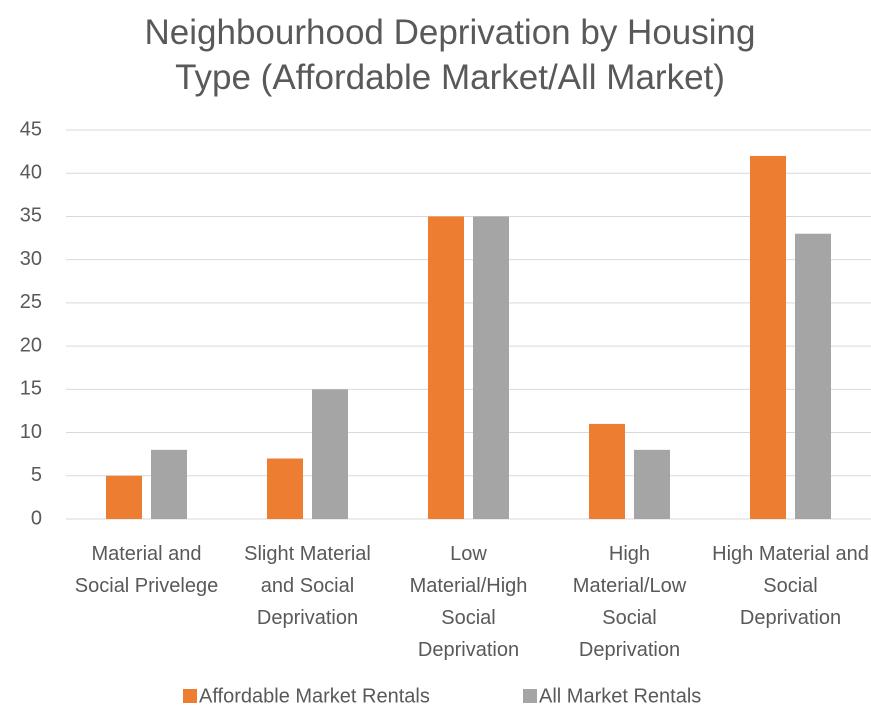 Image resolution: width=871 pixels, height=712 pixels. What do you see at coordinates (468, 602) in the screenshot?
I see `x-tick-label: Low Material/High Social Deprivation` at bounding box center [468, 602].